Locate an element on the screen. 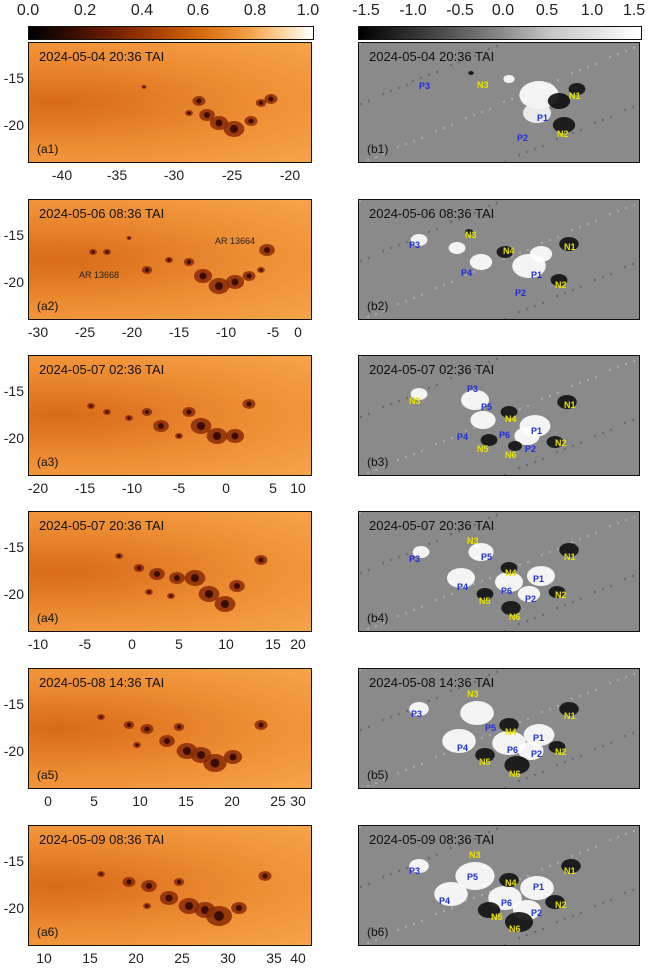 This screenshot has width=658, height=973. active-region-label: AR 13664 is located at coordinates (235, 241).